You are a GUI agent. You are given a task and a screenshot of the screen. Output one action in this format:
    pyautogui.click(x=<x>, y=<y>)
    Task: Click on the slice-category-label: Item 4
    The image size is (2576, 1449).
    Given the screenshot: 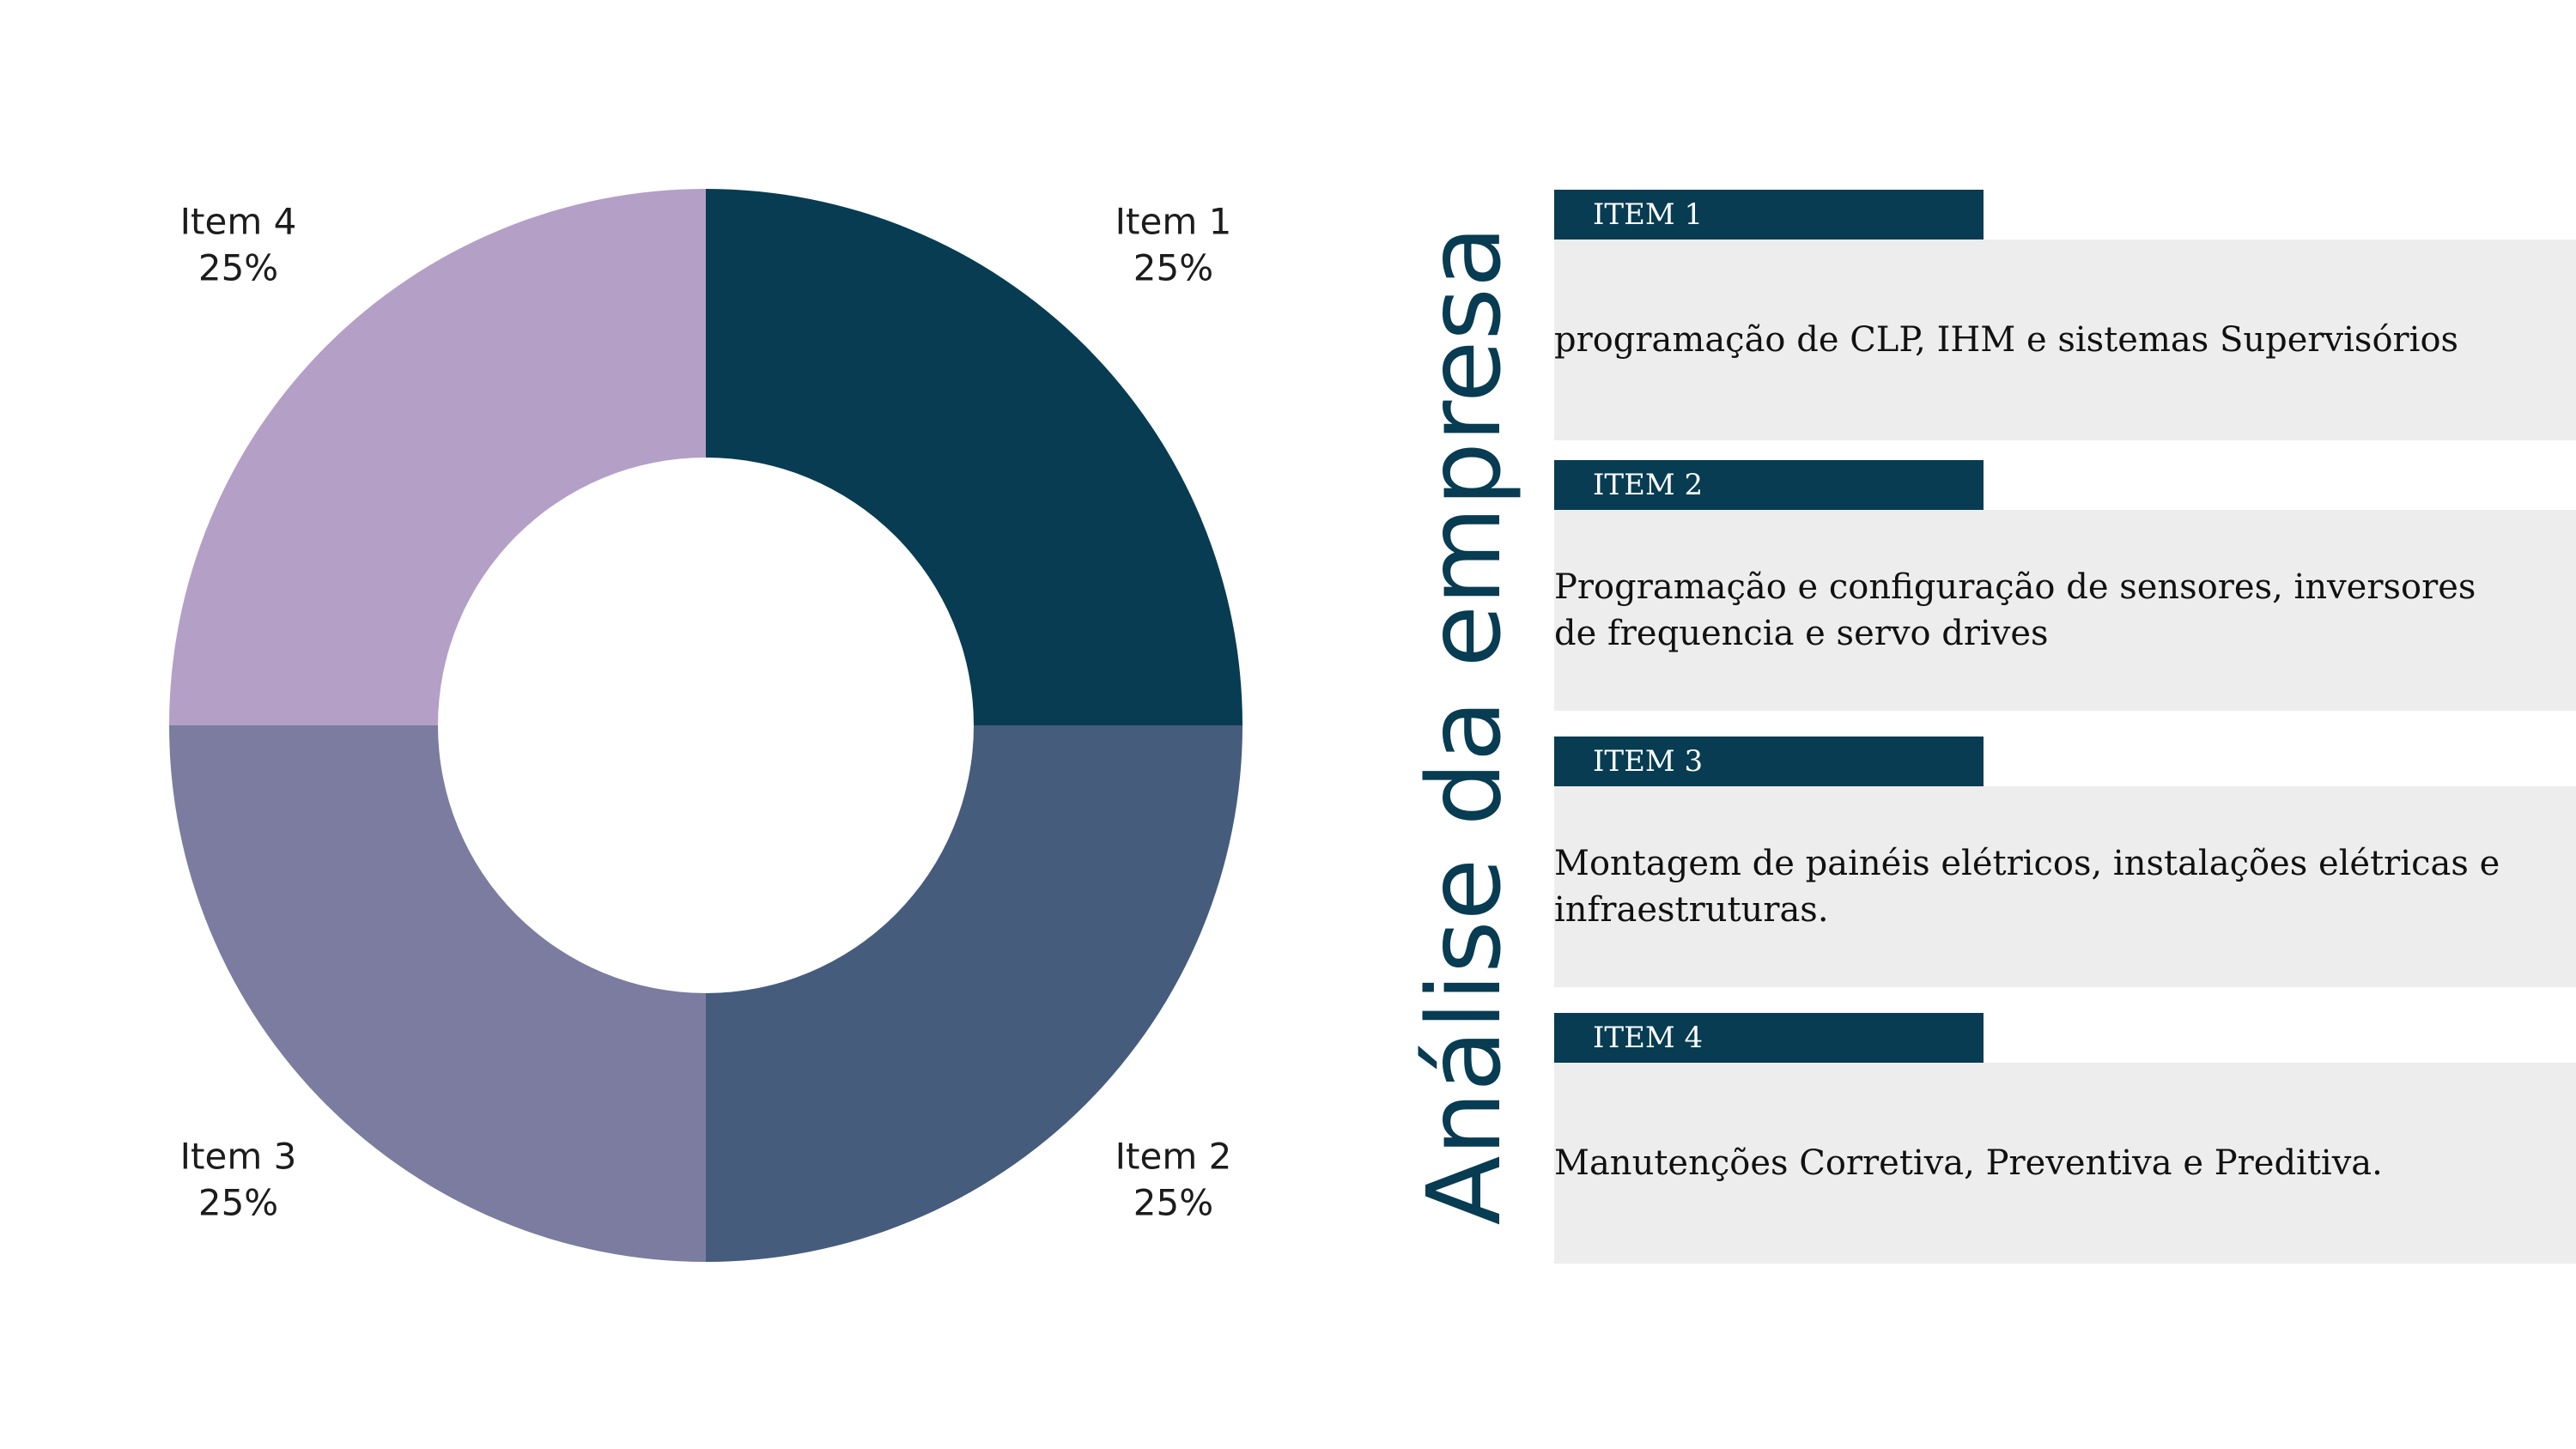 What is the action you would take?
    pyautogui.click(x=239, y=222)
    